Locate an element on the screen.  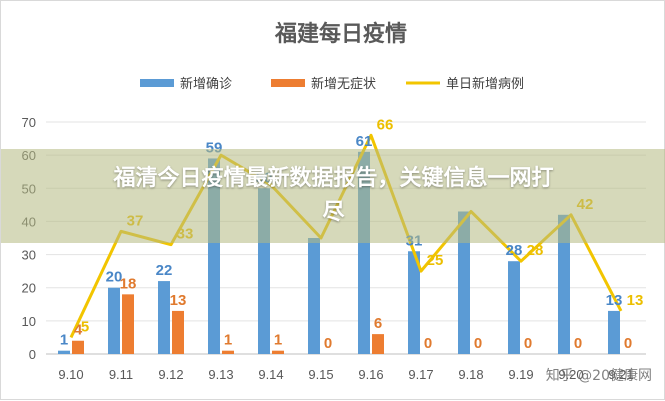
x-tick-label: 9.15 is located at coordinates (320, 374).